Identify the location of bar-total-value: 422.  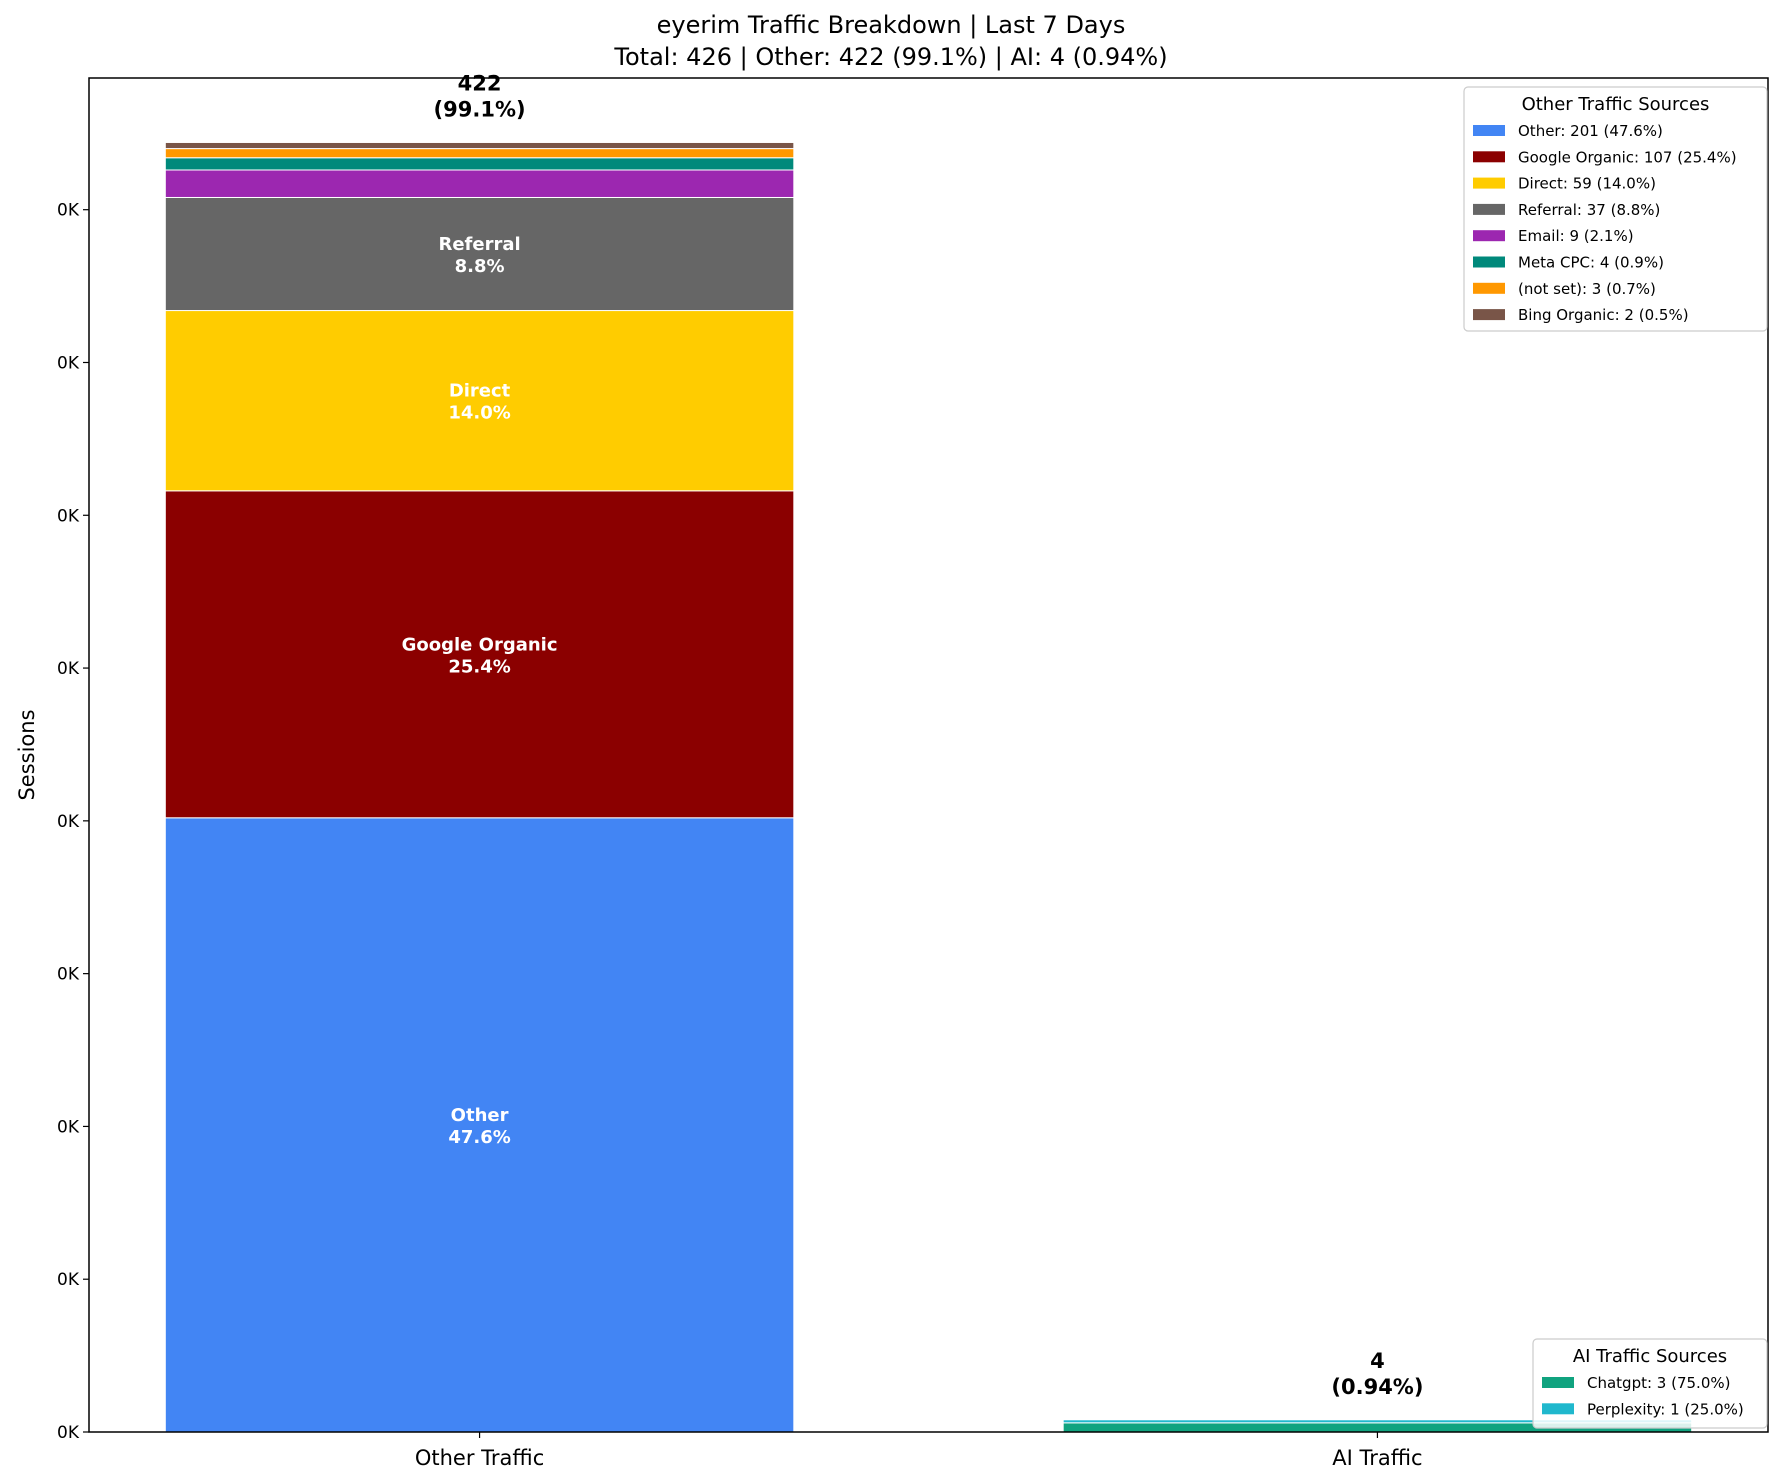
(480, 83).